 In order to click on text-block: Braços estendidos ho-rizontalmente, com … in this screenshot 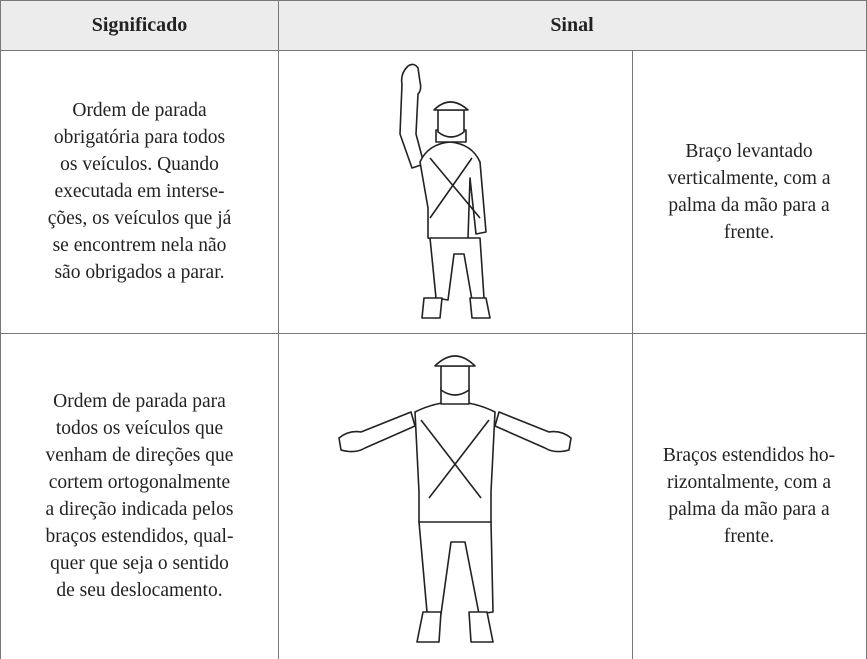, I will do `click(749, 496)`.